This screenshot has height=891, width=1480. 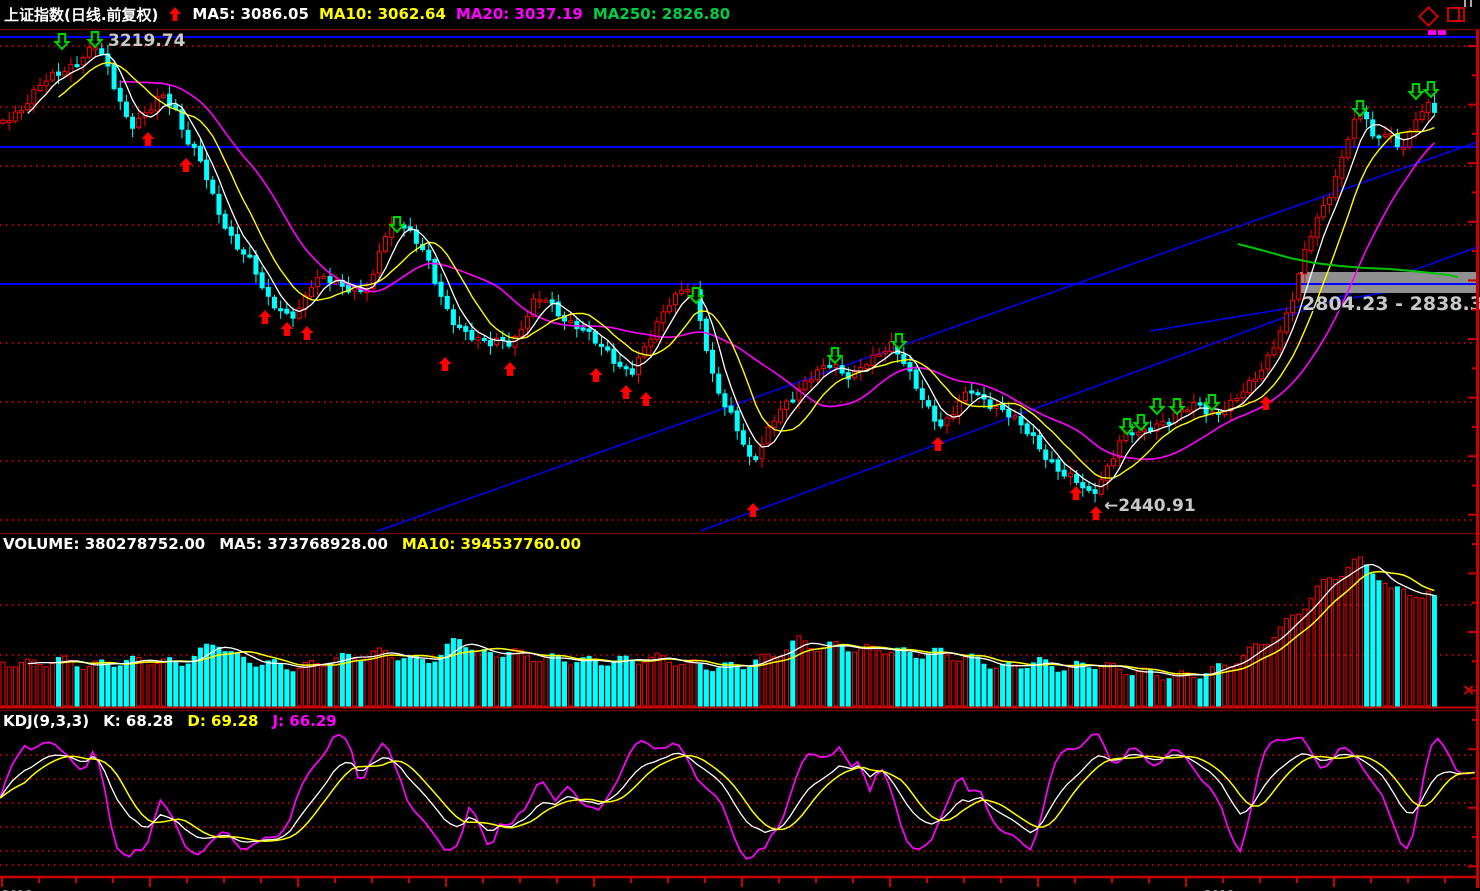 What do you see at coordinates (491, 544) in the screenshot?
I see `volume-ma10-value: MA10: 394537760.00` at bounding box center [491, 544].